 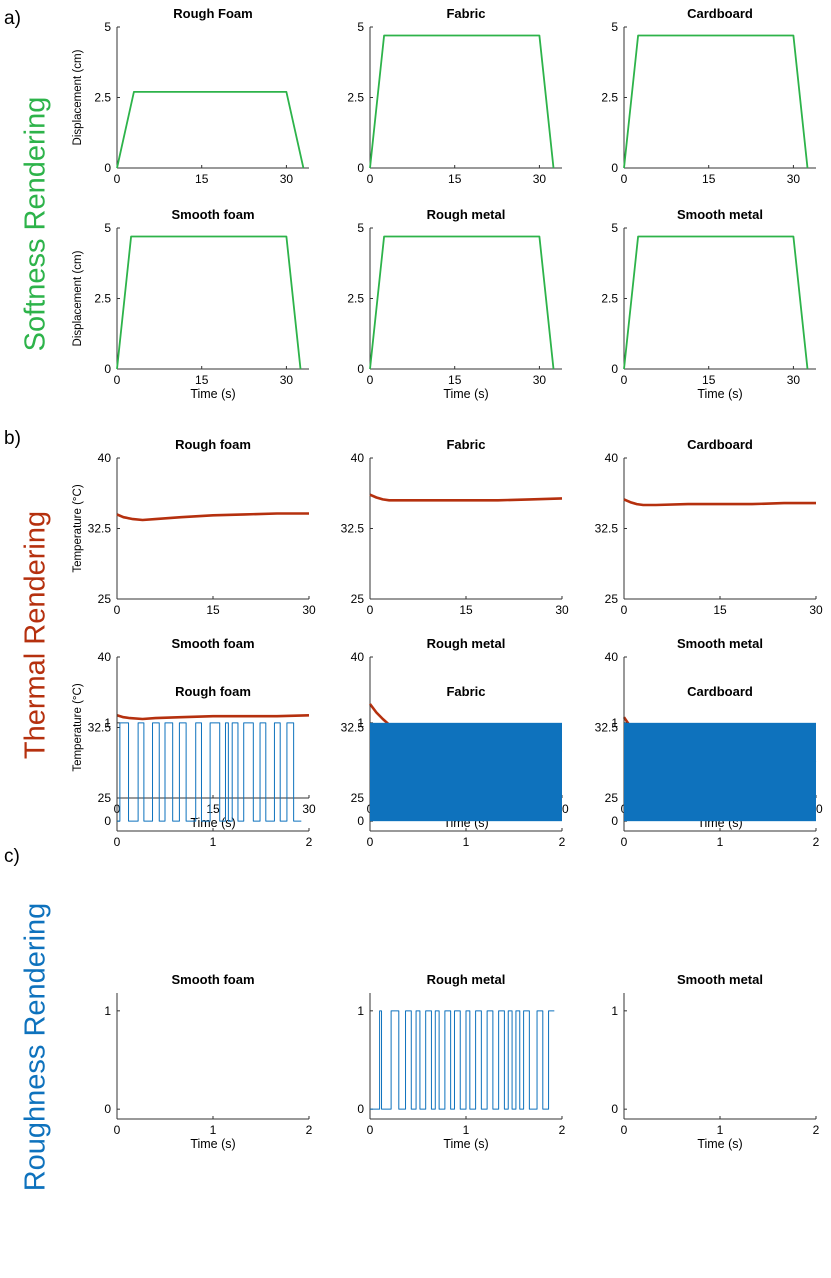 I want to click on subplot: Fabric 0 15 30 25 32.5 40, so click(x=455, y=527).